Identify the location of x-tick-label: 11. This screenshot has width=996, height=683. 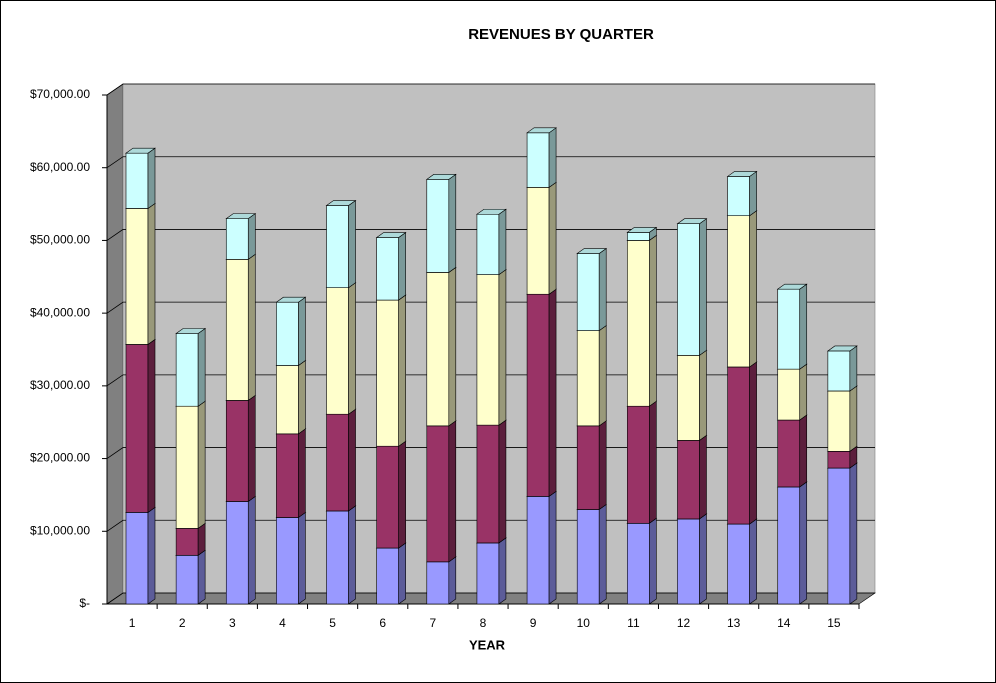
(633, 623).